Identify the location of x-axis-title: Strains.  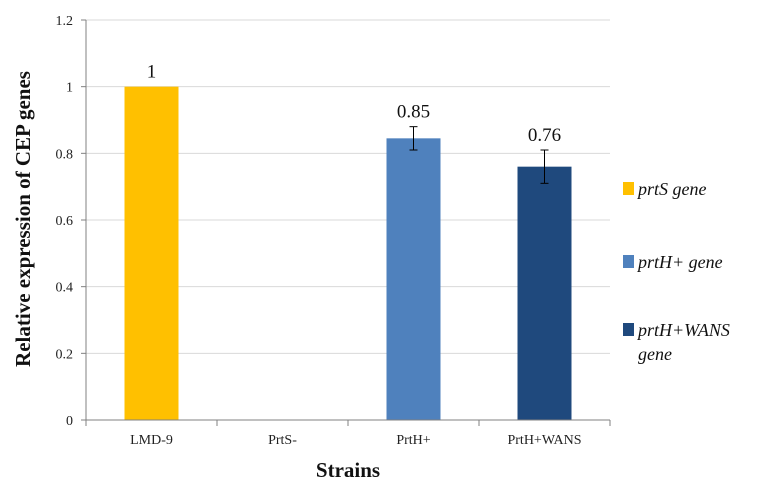
(348, 470).